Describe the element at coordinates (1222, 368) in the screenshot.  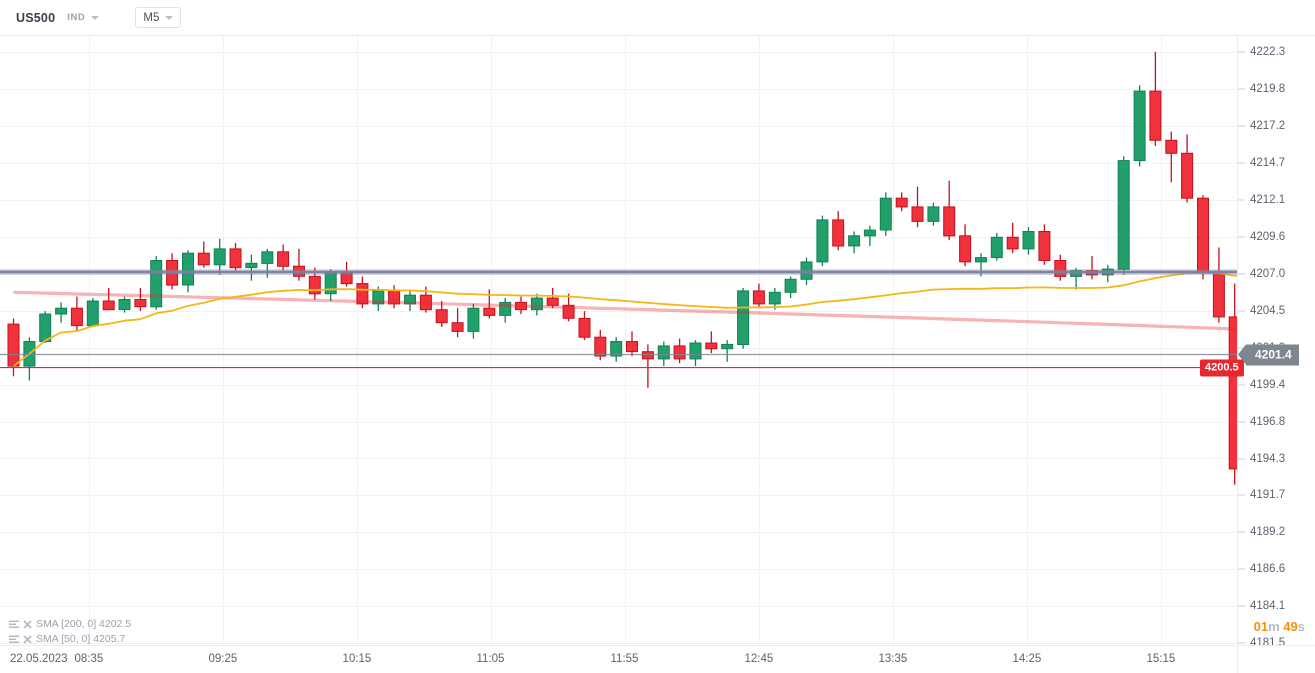
I see `bid-price-badge: 4200.5` at that location.